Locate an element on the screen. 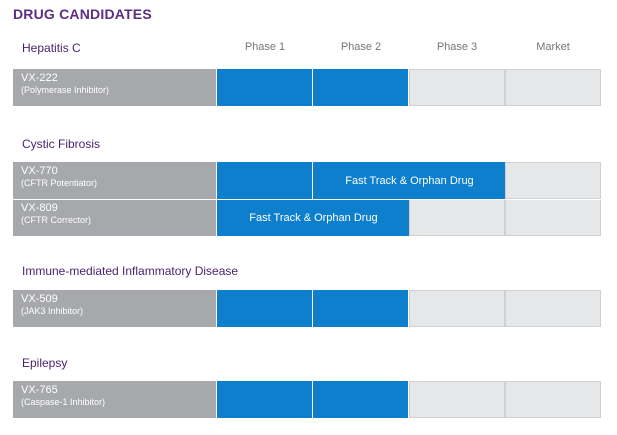  drug-description: (CFTR Corrector) is located at coordinates (56, 220).